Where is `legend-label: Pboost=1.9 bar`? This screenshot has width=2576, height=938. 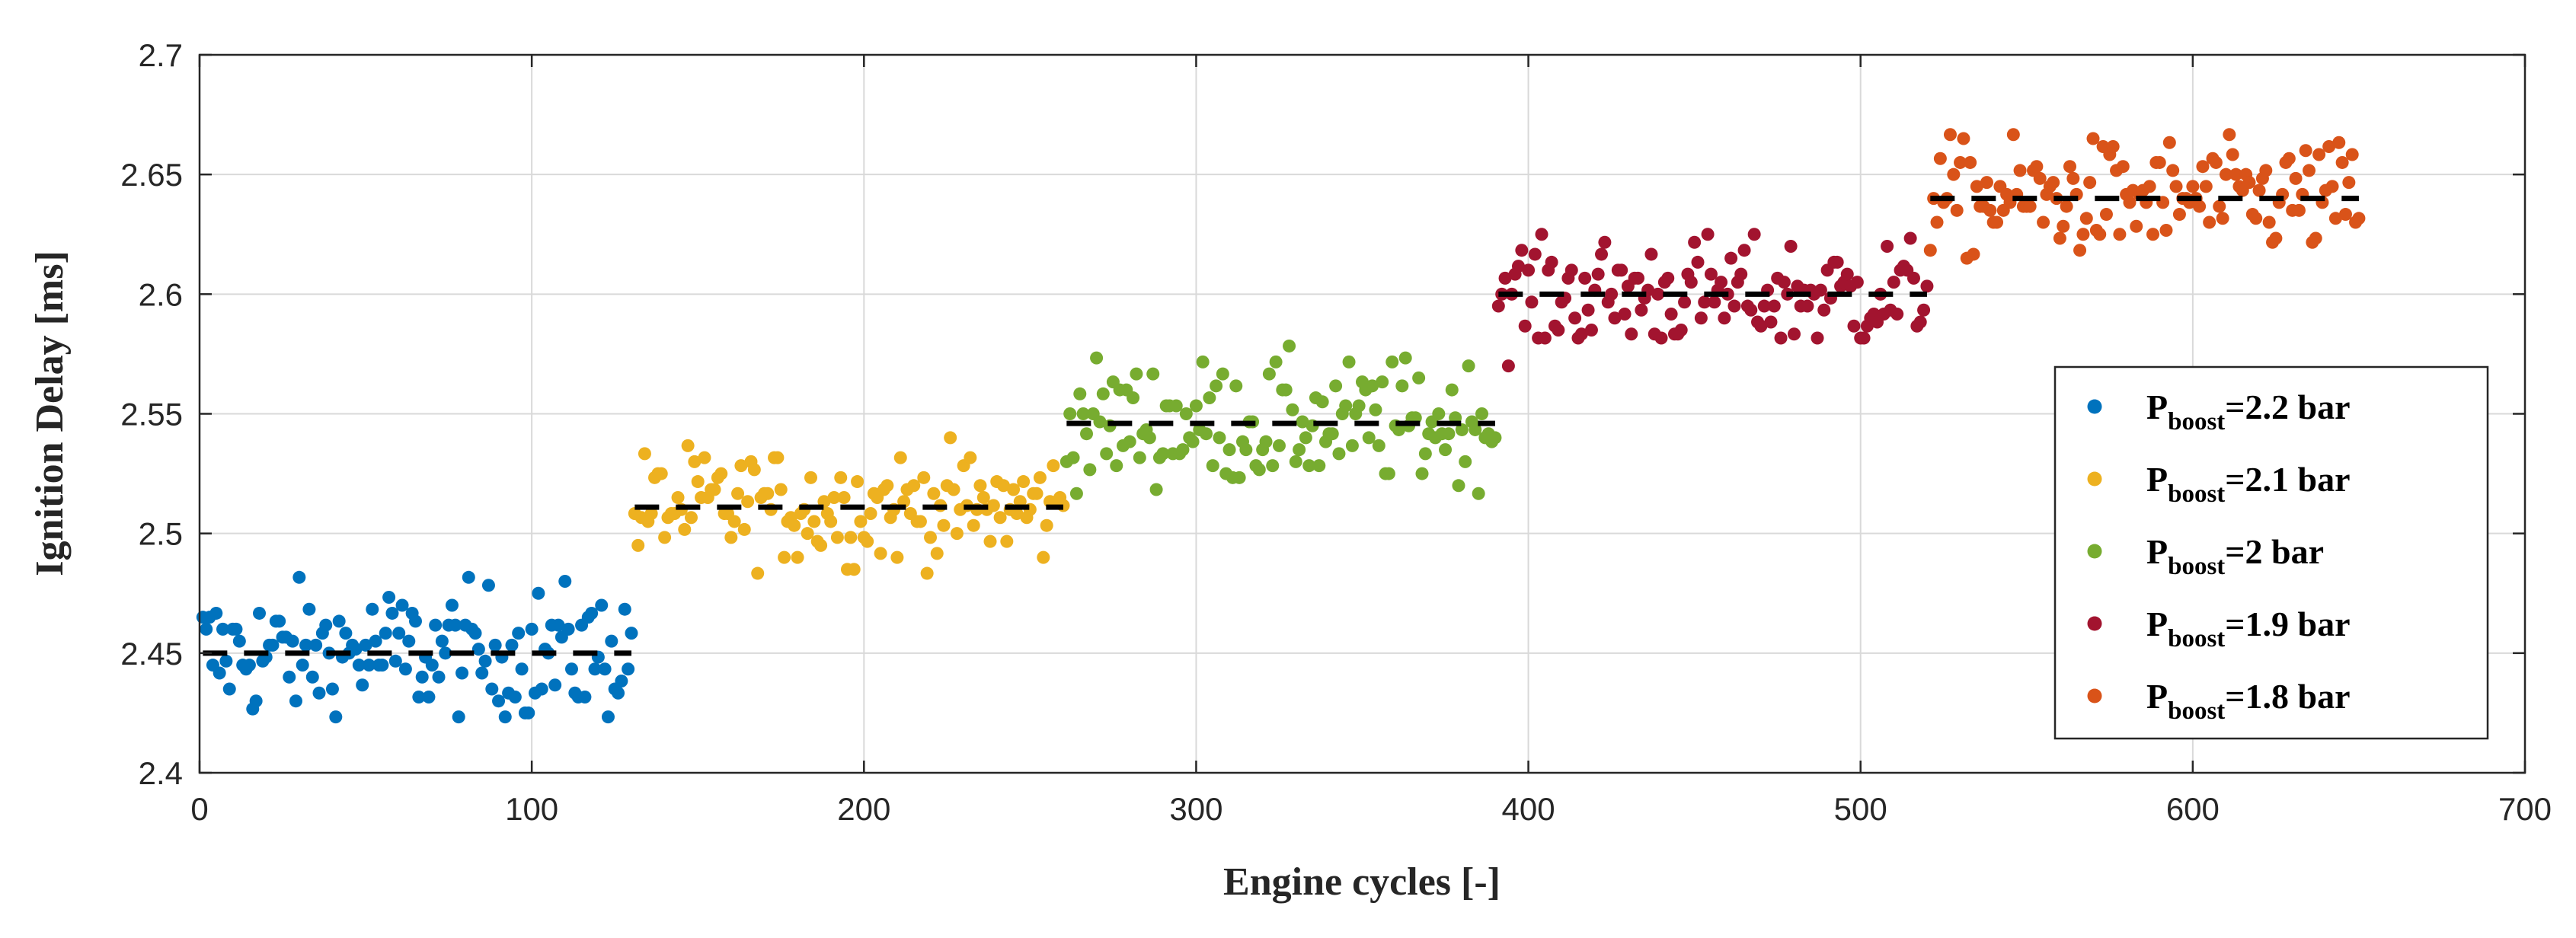 legend-label: Pboost=1.9 bar is located at coordinates (2248, 628).